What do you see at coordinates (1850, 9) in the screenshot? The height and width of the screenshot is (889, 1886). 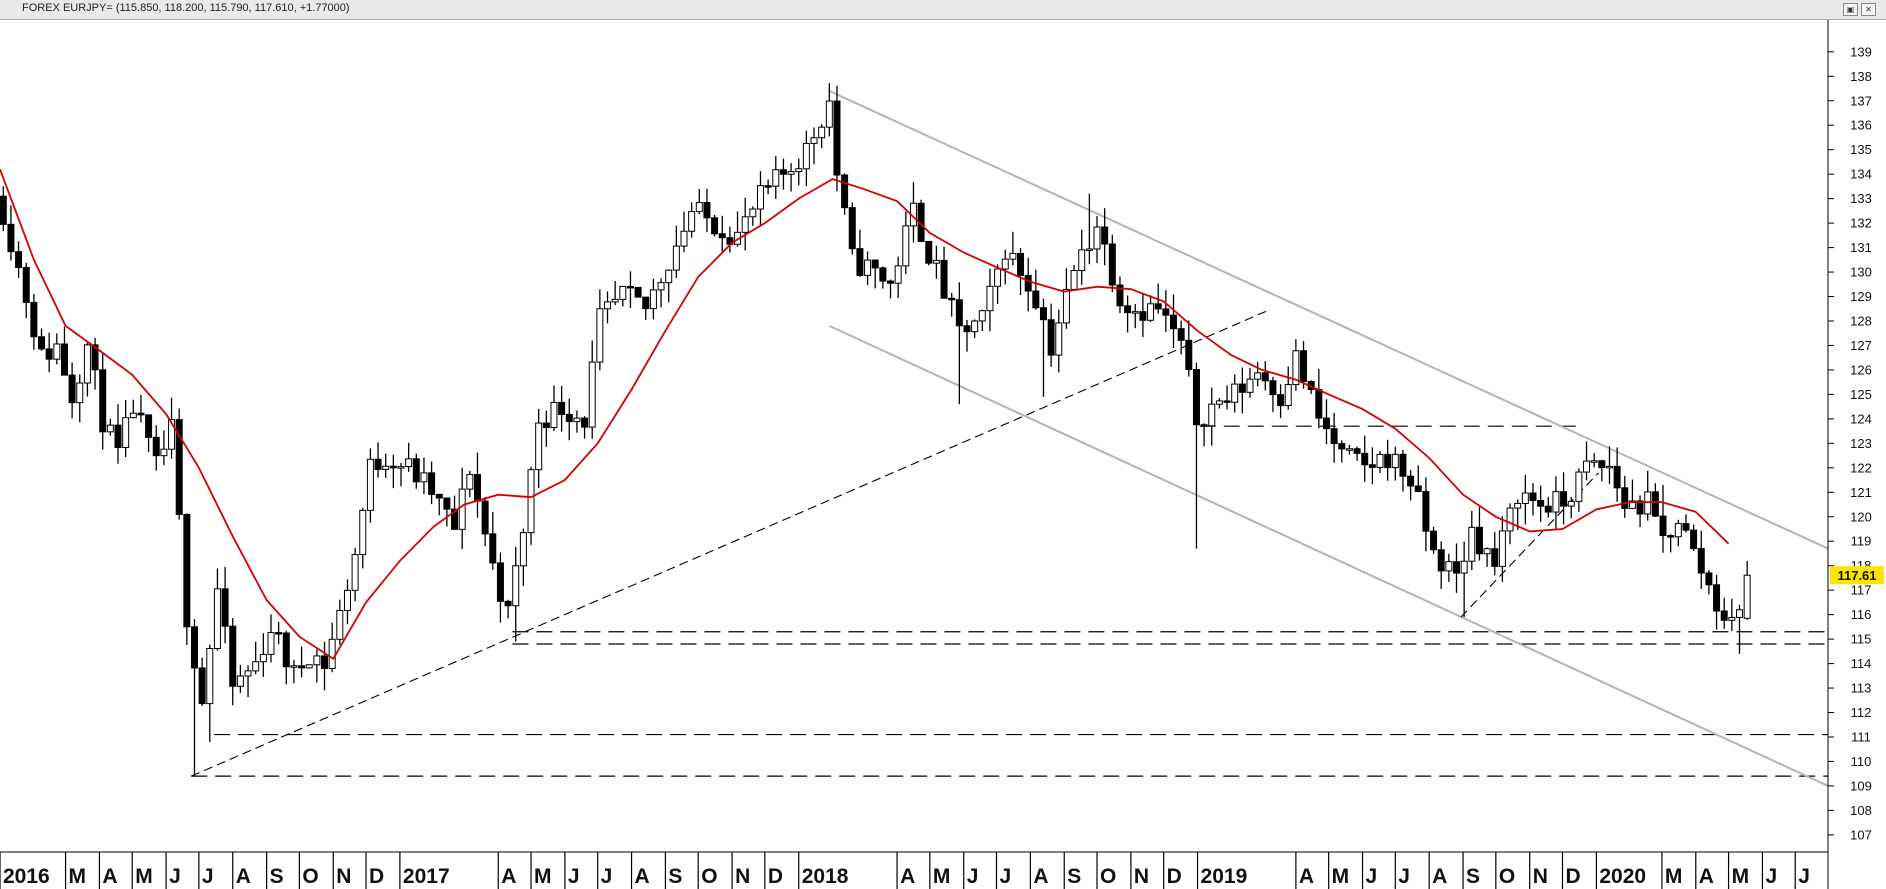 I see `restore-icon: ▣` at bounding box center [1850, 9].